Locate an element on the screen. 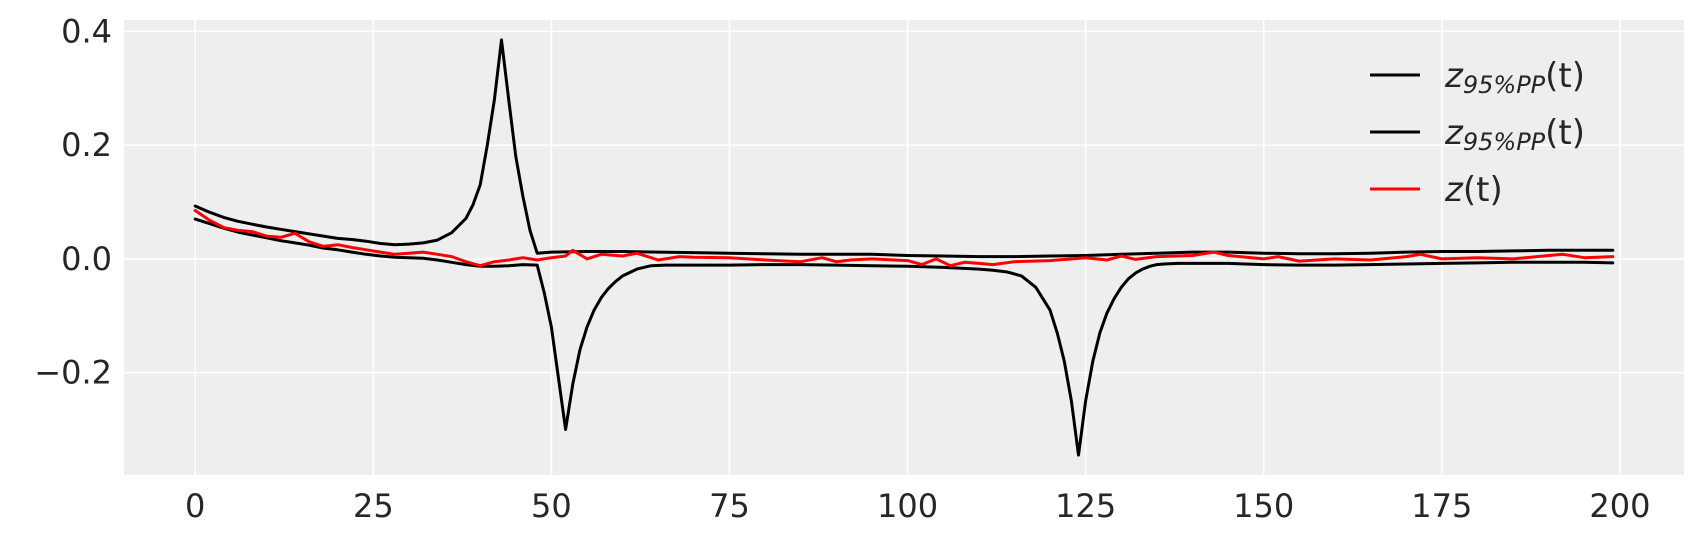 The height and width of the screenshot is (543, 1694). y-tick-label: 0.4 is located at coordinates (86, 31).